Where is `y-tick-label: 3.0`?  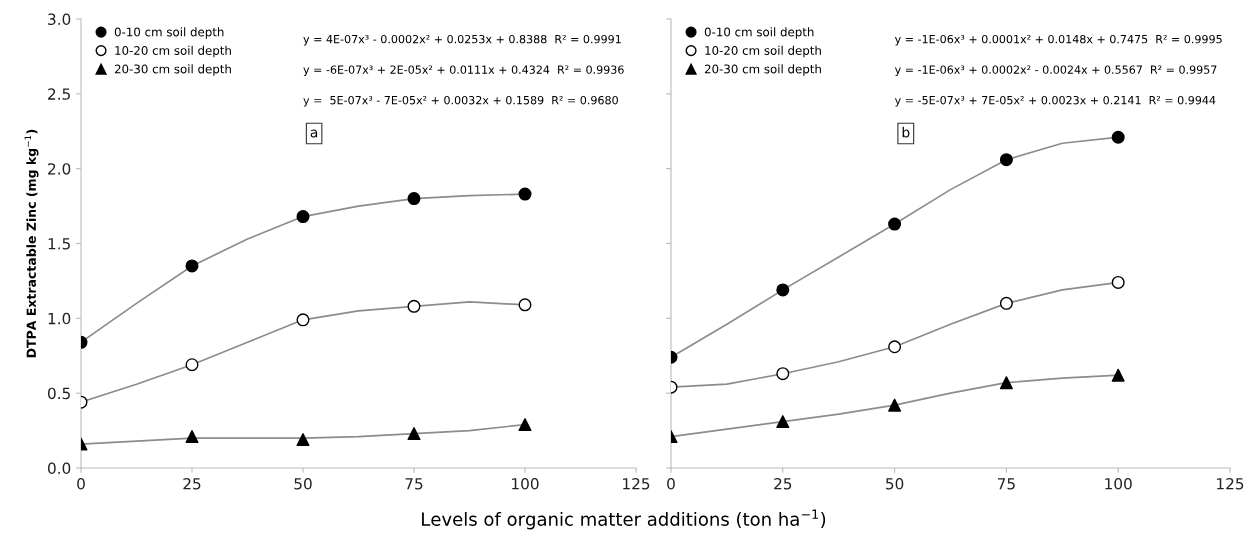
y-tick-label: 3.0 is located at coordinates (59, 19).